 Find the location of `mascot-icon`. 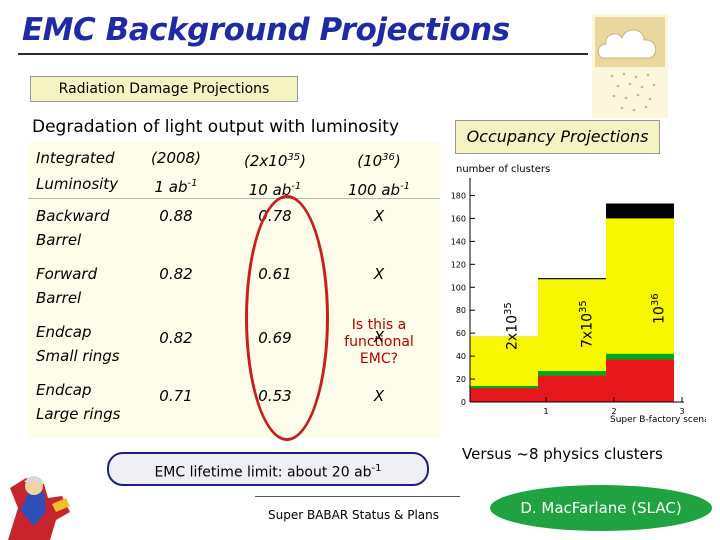

mascot-icon is located at coordinates (39, 508).